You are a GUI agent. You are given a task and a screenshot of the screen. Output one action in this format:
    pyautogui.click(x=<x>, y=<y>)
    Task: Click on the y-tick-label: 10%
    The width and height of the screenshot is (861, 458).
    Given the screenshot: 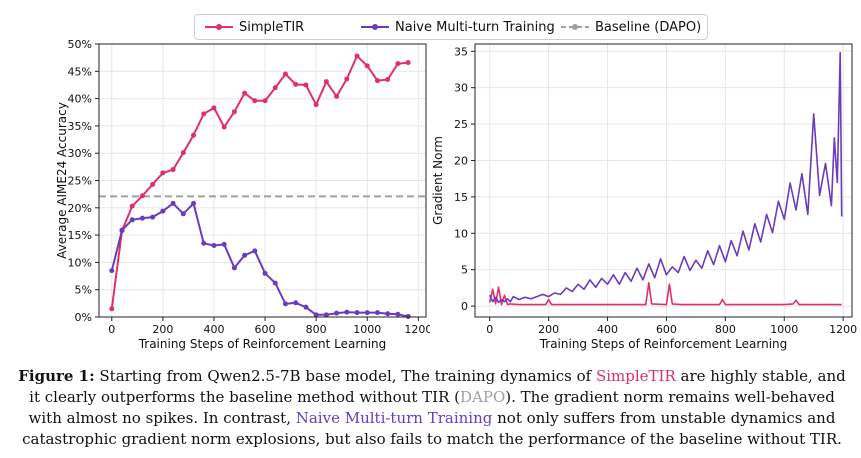 What is the action you would take?
    pyautogui.click(x=80, y=262)
    